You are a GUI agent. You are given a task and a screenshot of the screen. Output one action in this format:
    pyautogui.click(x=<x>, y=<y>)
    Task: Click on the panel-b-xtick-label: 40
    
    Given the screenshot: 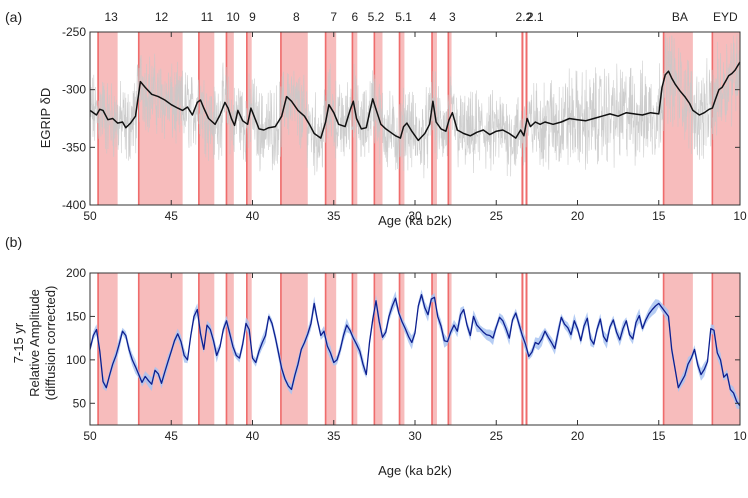 What is the action you would take?
    pyautogui.click(x=253, y=436)
    